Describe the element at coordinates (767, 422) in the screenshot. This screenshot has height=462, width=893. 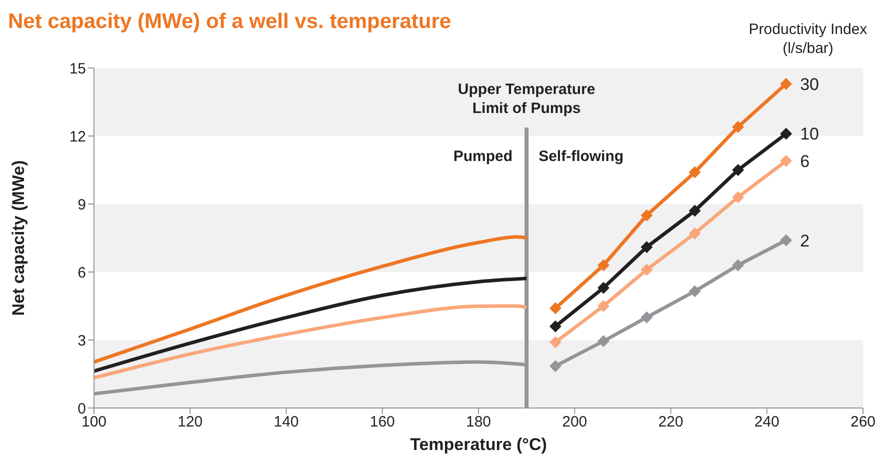
I see `x-tick-label: 240` at that location.